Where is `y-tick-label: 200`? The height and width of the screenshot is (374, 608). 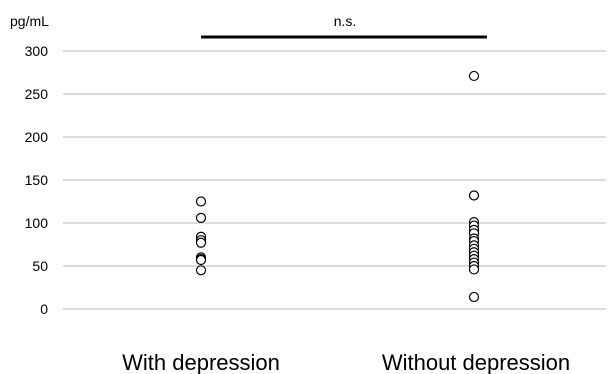 y-tick-label: 200 is located at coordinates (37, 137).